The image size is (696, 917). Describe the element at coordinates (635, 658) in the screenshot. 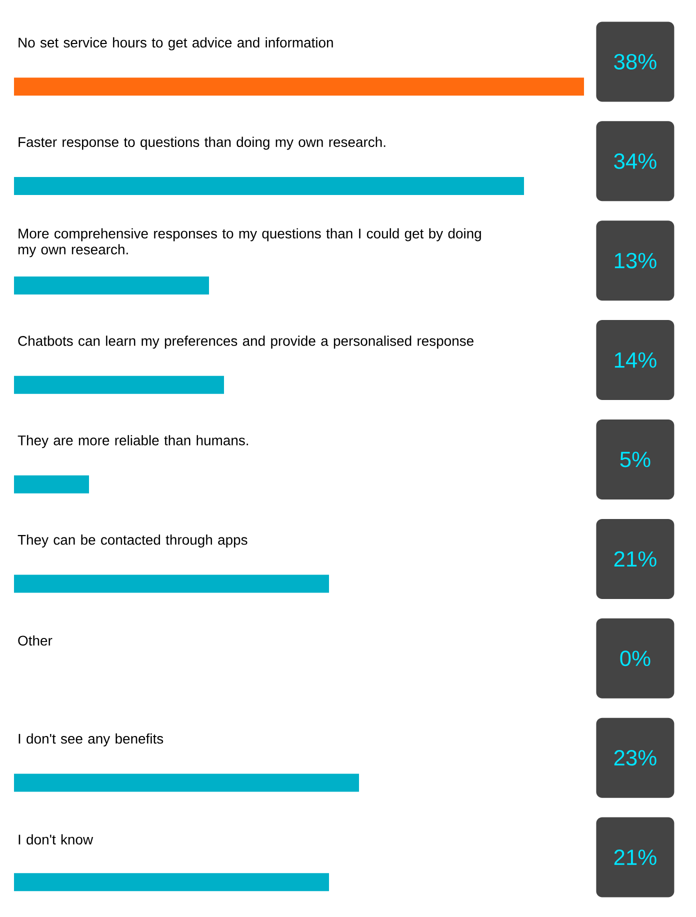

I see `data-label: 0%` at that location.